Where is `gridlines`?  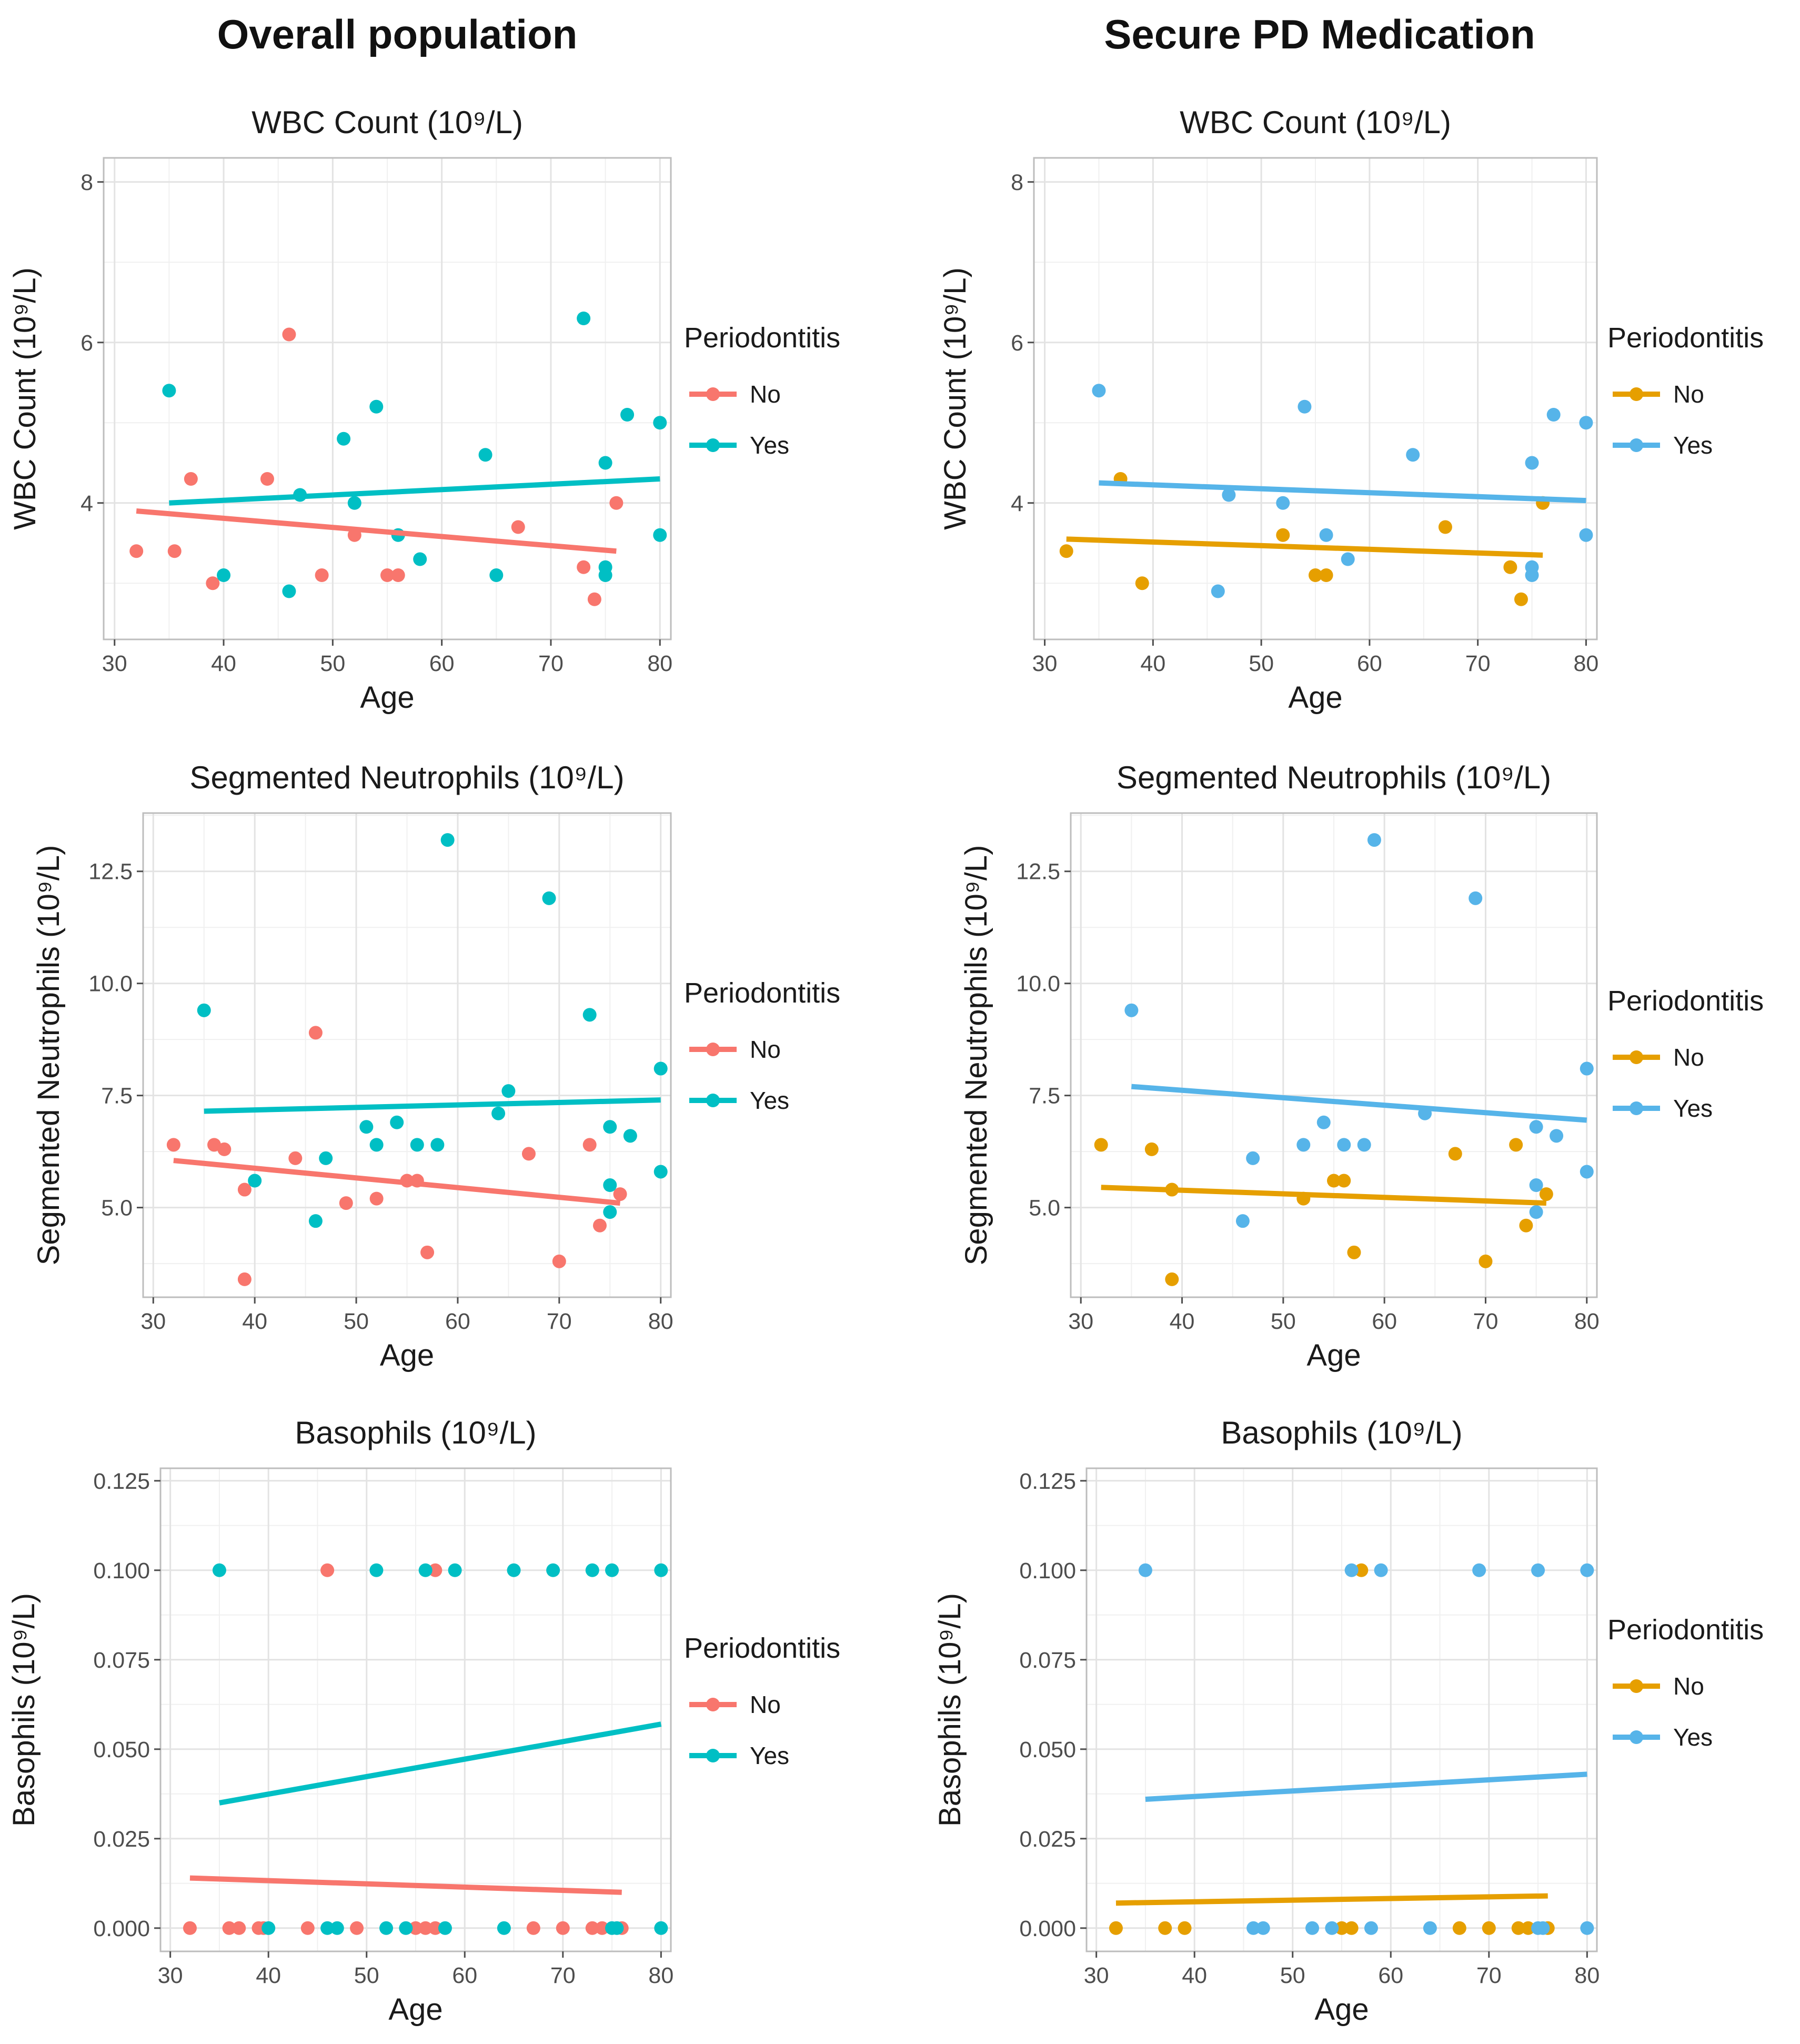
gridlines is located at coordinates (1342, 1709).